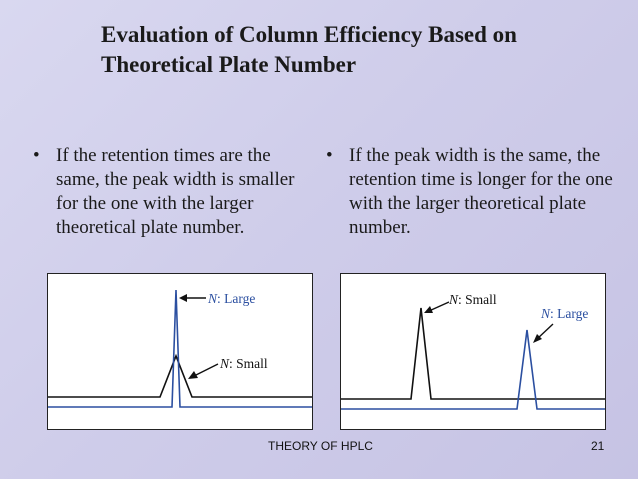 This screenshot has width=638, height=479. I want to click on footer-text: THEORY OF HPLC, so click(320, 446).